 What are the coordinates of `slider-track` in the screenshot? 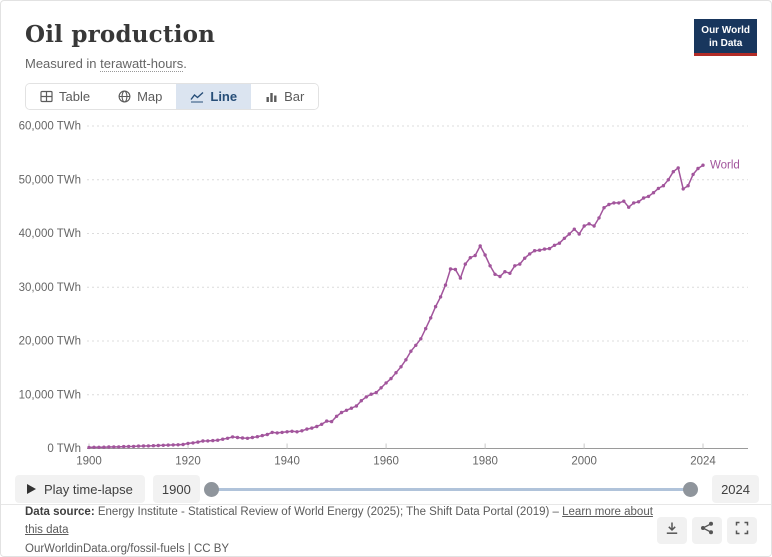 It's located at (451, 489).